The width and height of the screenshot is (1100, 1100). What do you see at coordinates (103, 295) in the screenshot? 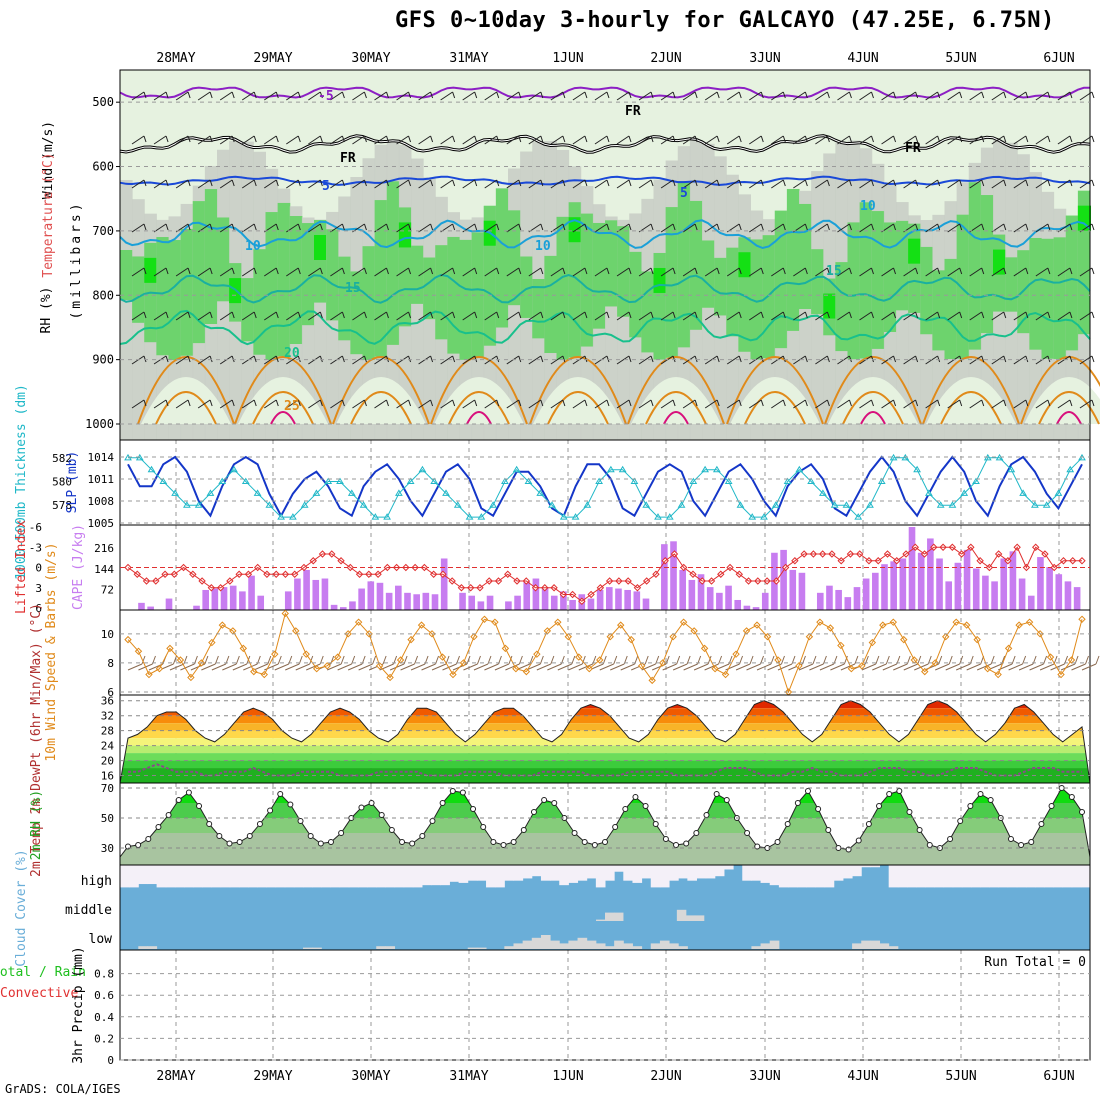
I see `ytick-label: 800` at bounding box center [103, 295].